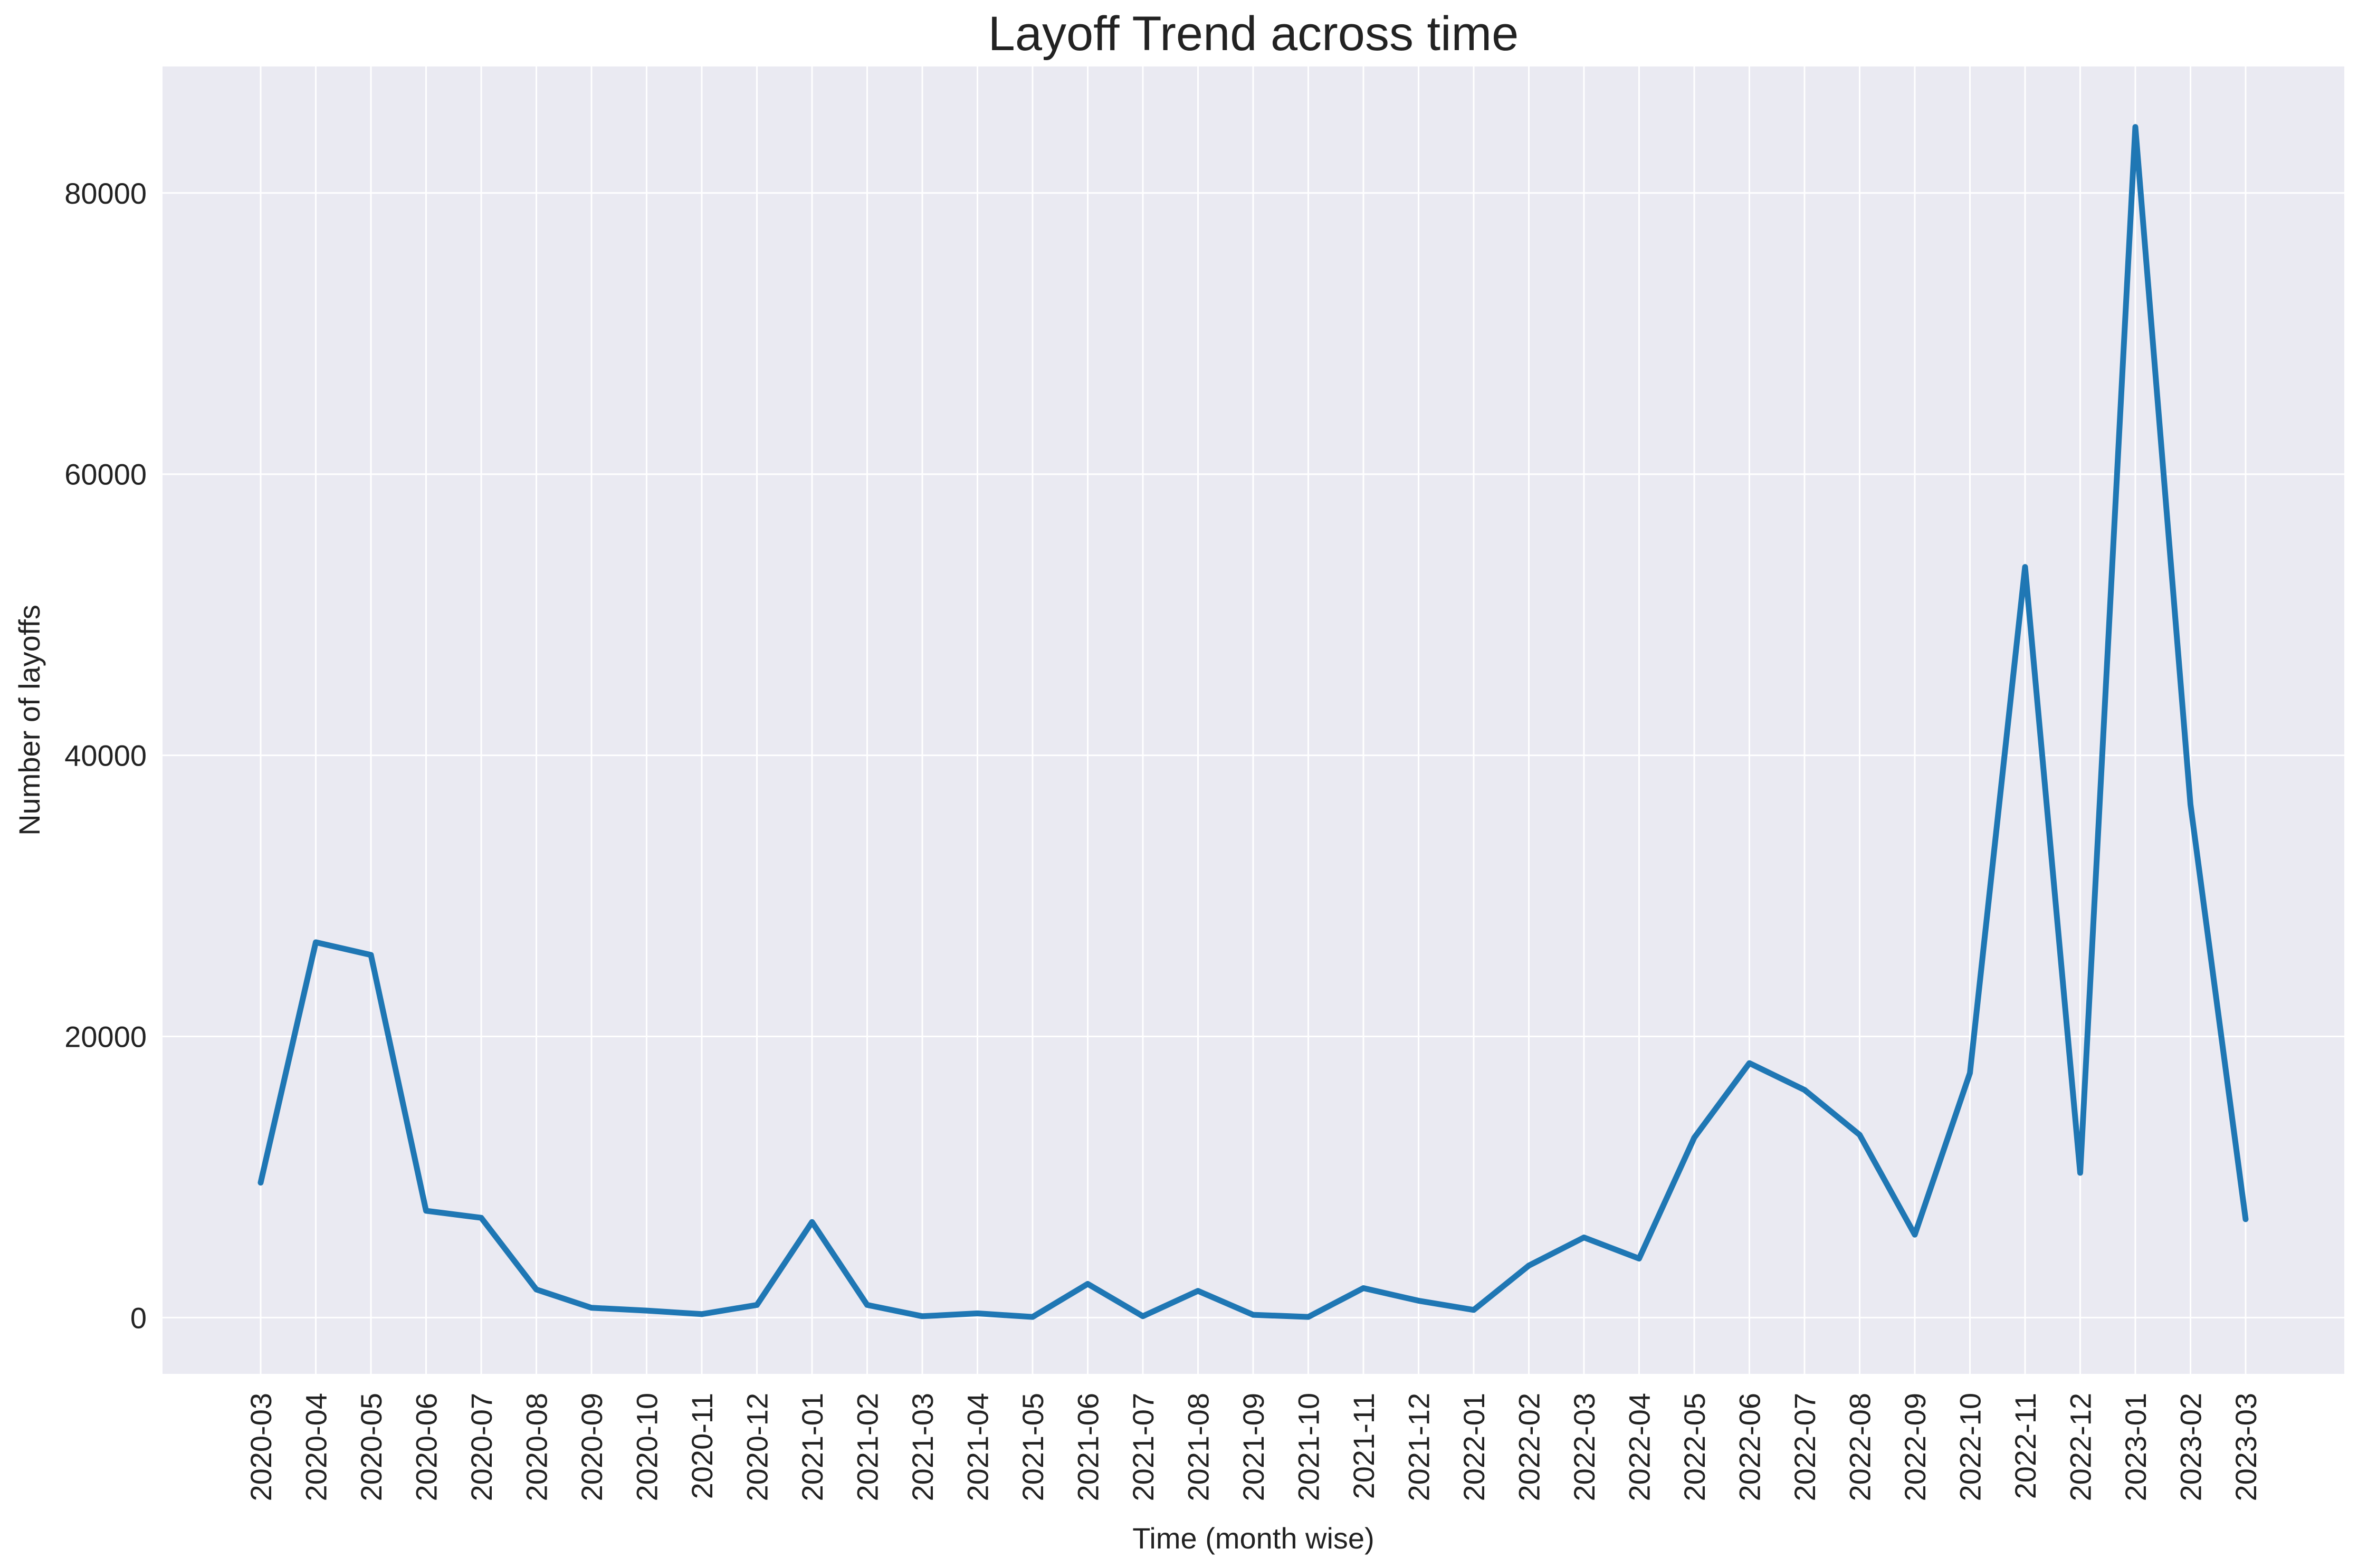 Image resolution: width=2358 pixels, height=1568 pixels. I want to click on x-axis-title: Time (month wise), so click(1253, 1538).